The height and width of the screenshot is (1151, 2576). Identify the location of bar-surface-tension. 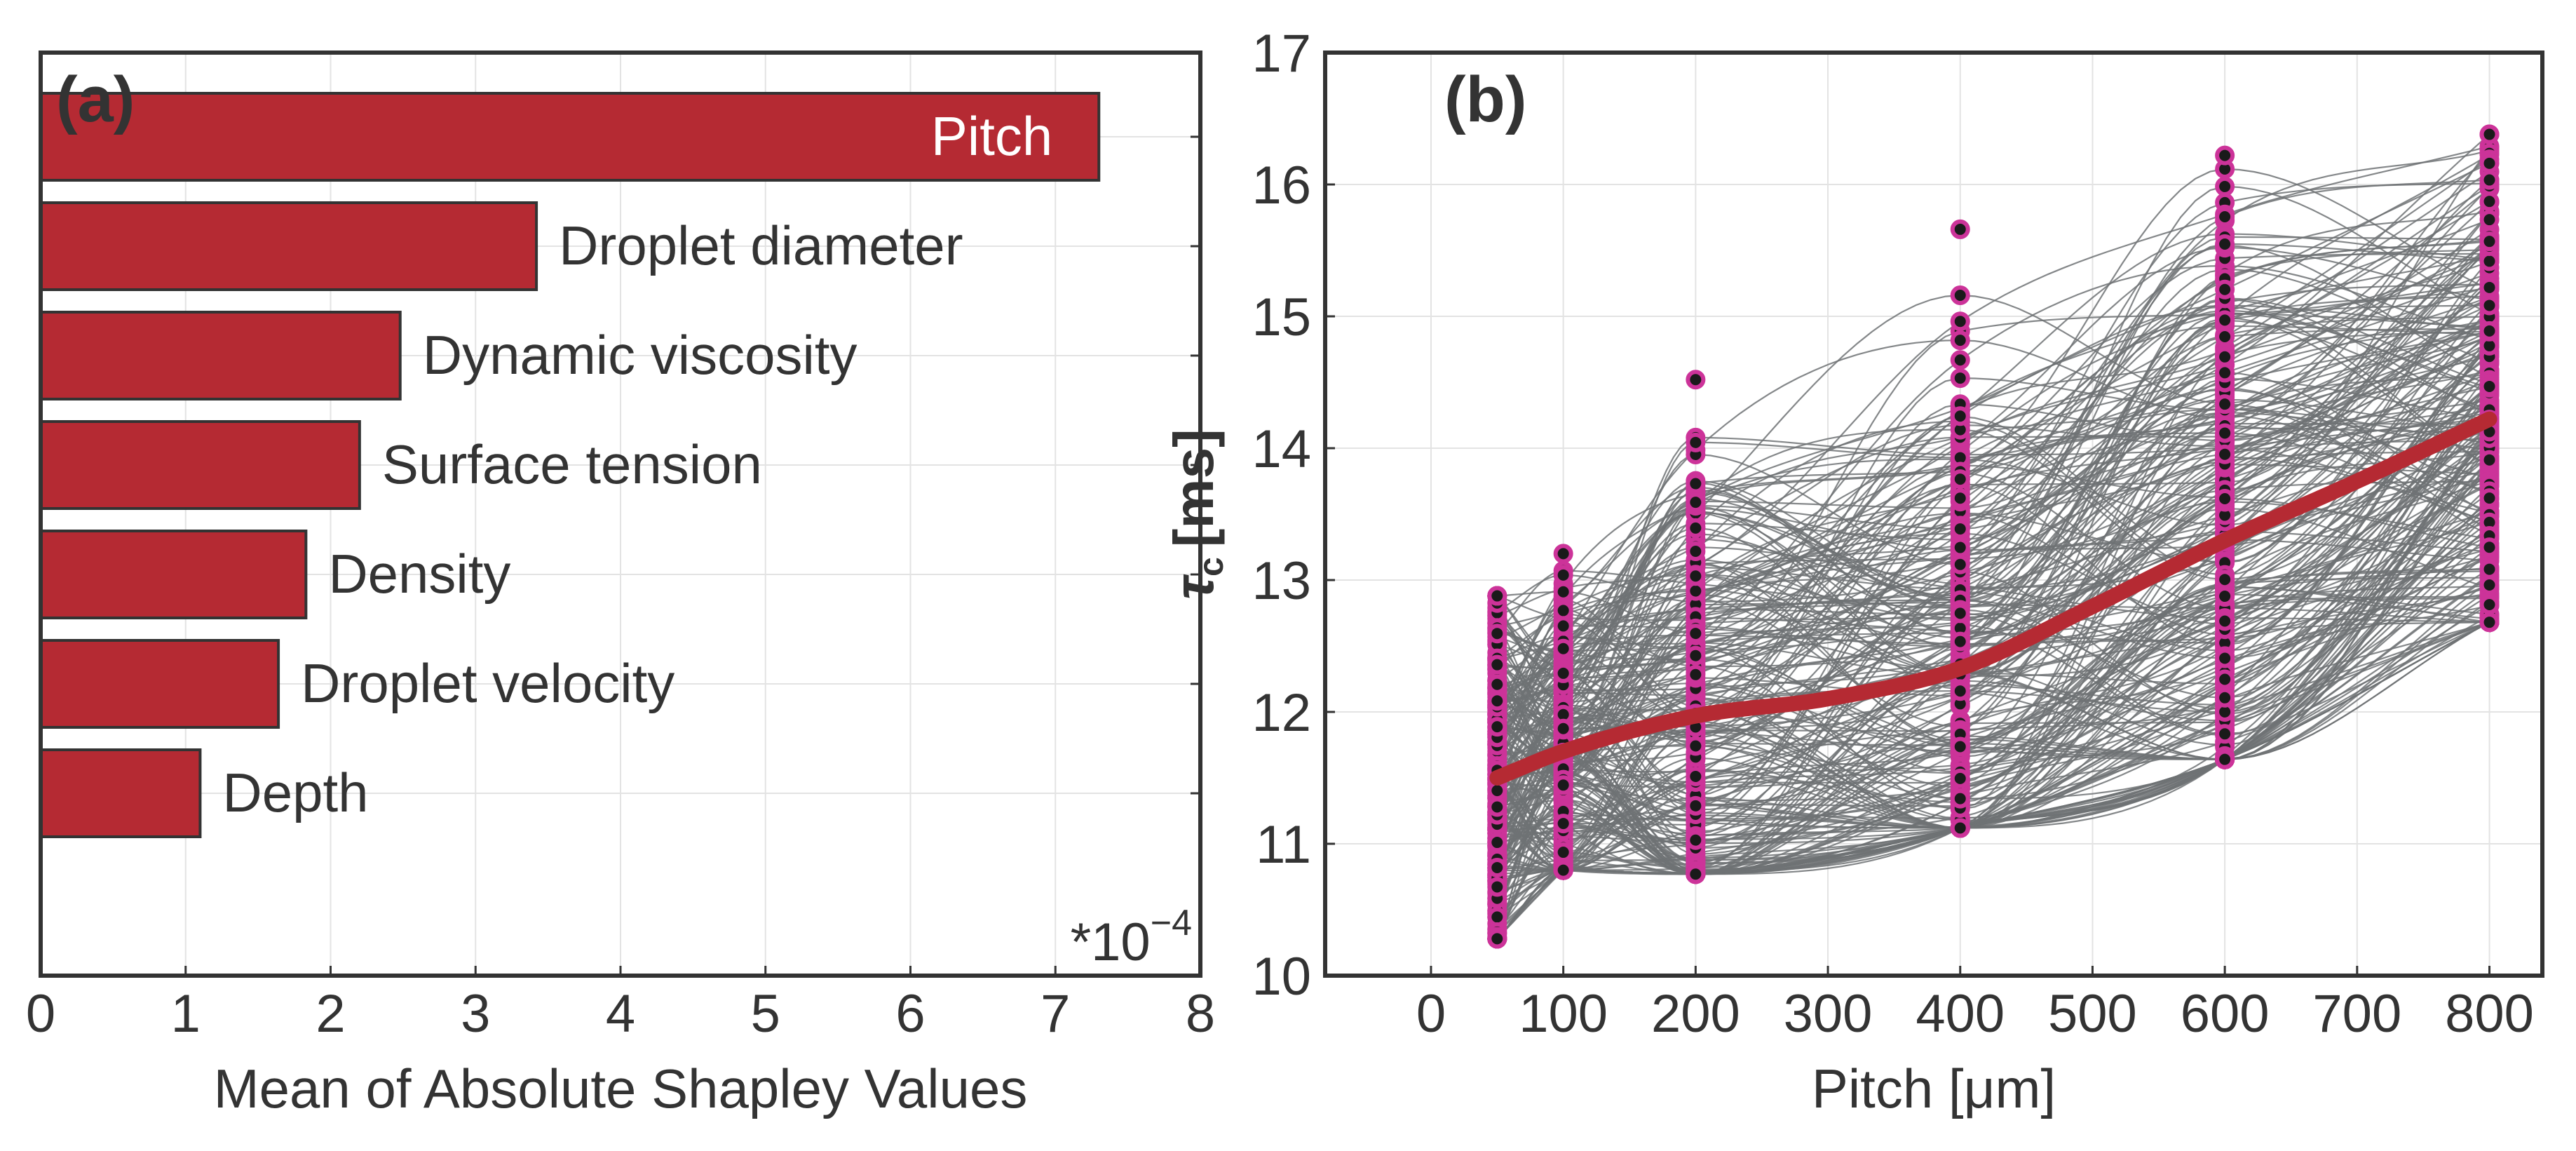
(200, 465).